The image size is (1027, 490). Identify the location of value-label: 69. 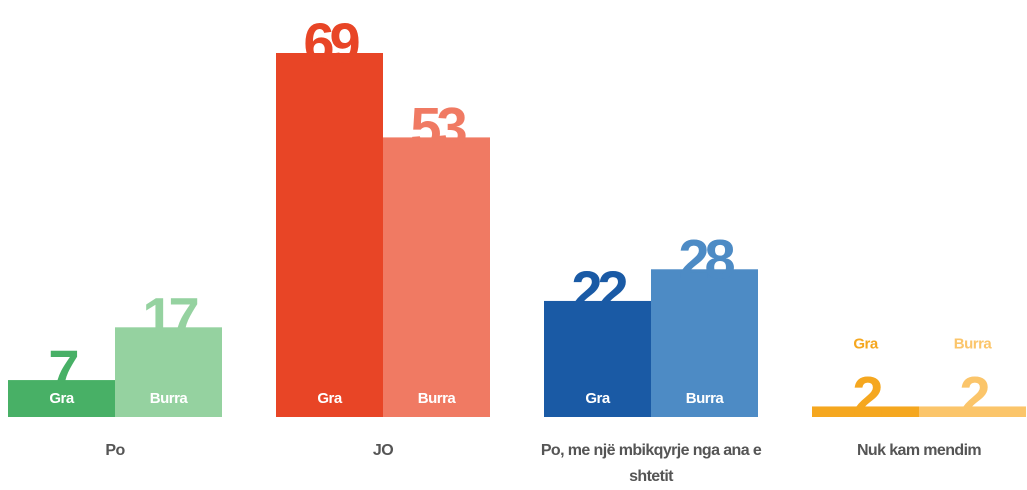
(331, 42).